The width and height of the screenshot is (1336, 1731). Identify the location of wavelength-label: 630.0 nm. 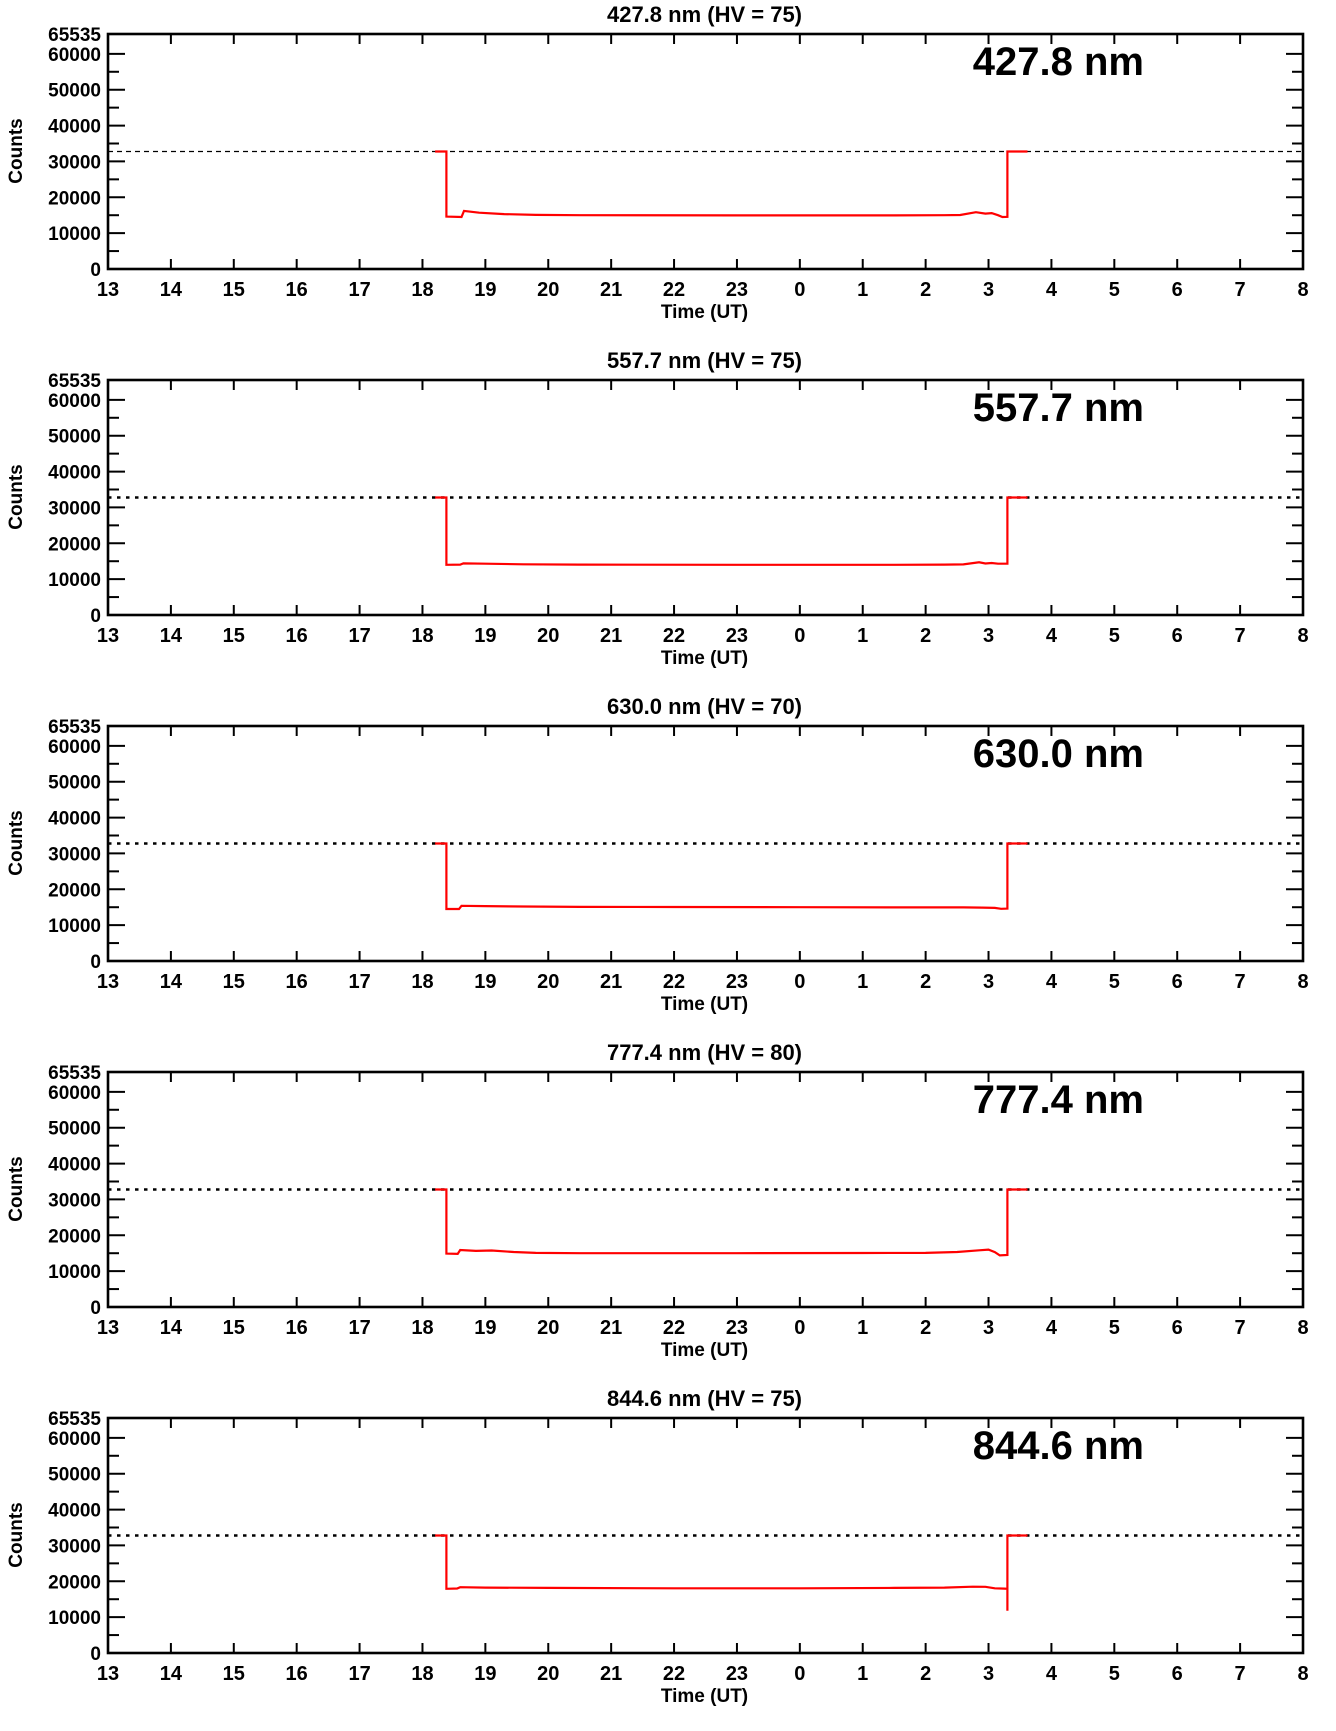
(1058, 754).